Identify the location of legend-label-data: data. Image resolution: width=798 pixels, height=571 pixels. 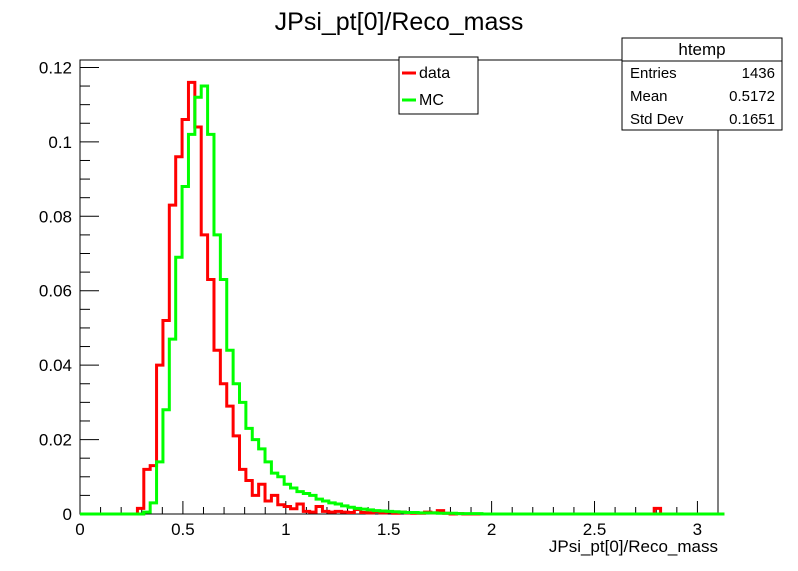
(434, 73).